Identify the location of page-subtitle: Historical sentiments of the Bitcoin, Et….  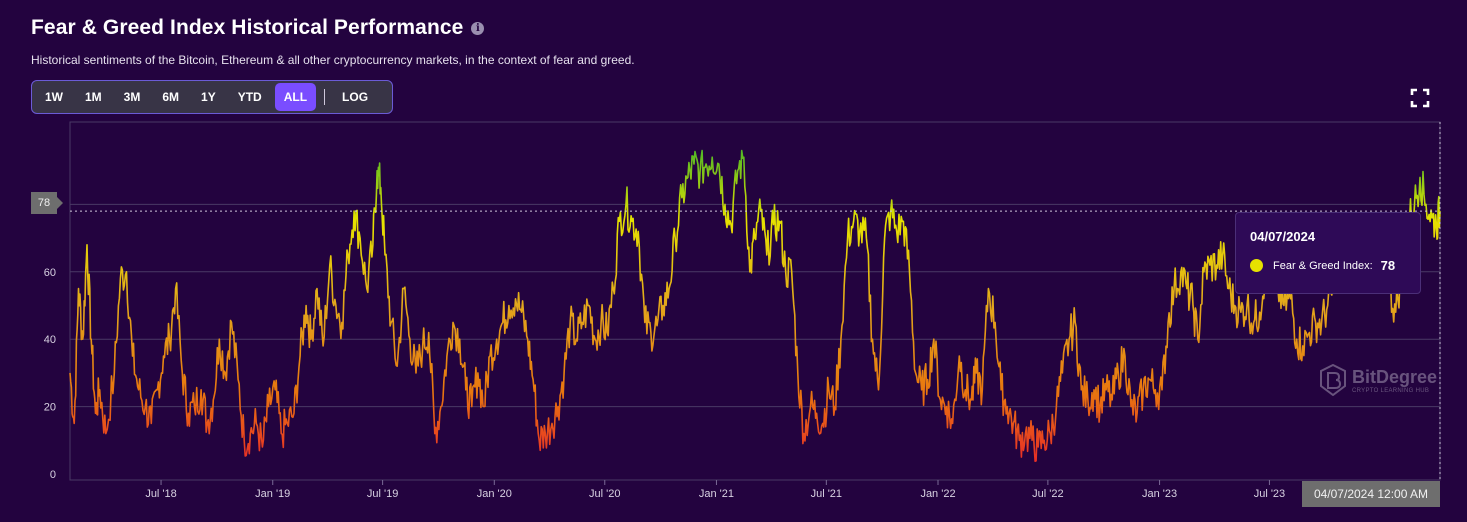
(333, 60).